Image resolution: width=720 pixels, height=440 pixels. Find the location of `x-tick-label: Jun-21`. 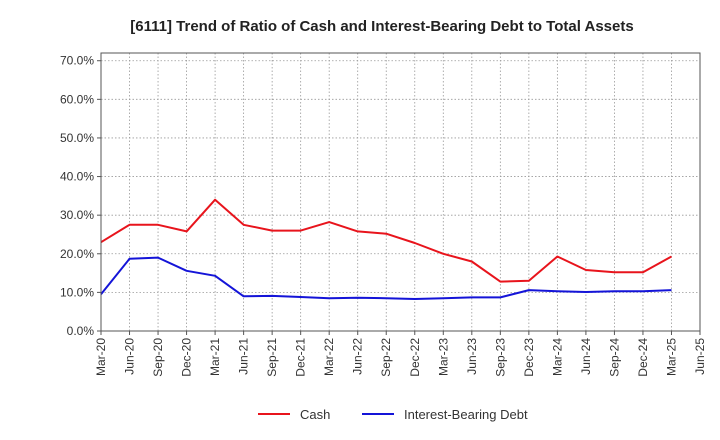

x-tick-label: Jun-21 is located at coordinates (244, 356).